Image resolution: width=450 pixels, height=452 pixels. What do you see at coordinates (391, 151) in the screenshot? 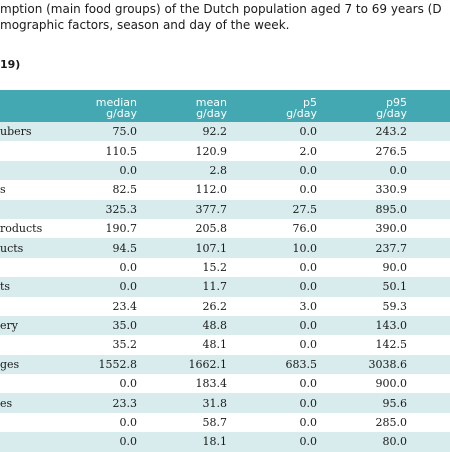
I see `p95-cell: 276.5` at bounding box center [391, 151].